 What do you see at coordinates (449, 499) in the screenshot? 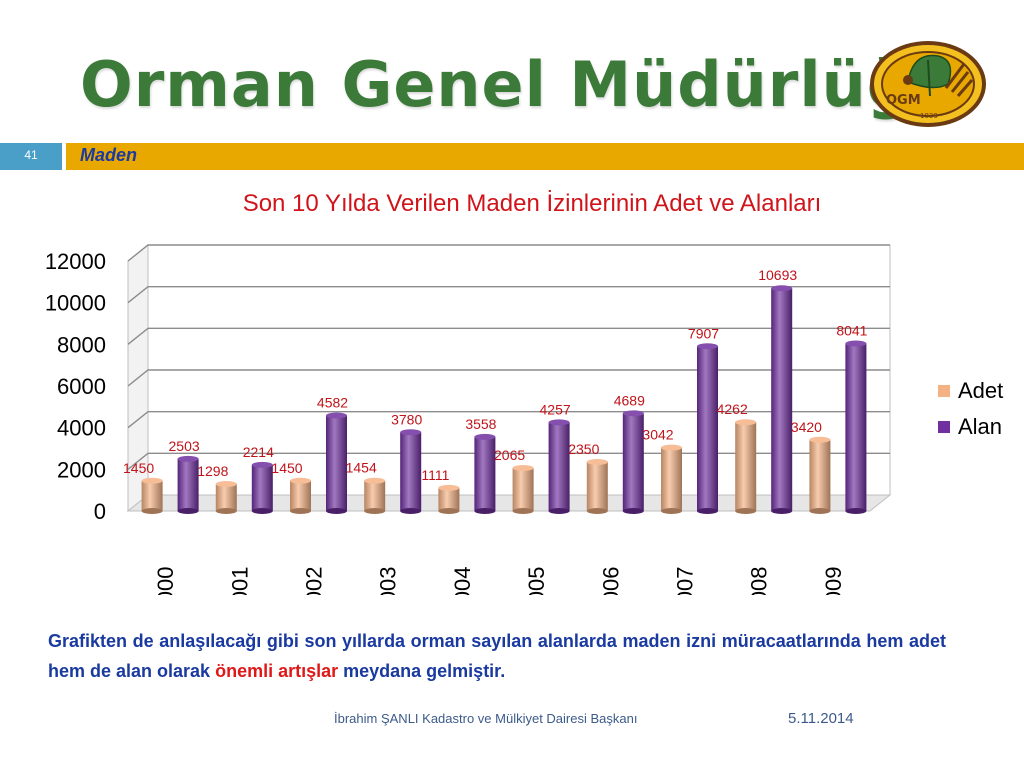
I see `bar-adet-2004` at bounding box center [449, 499].